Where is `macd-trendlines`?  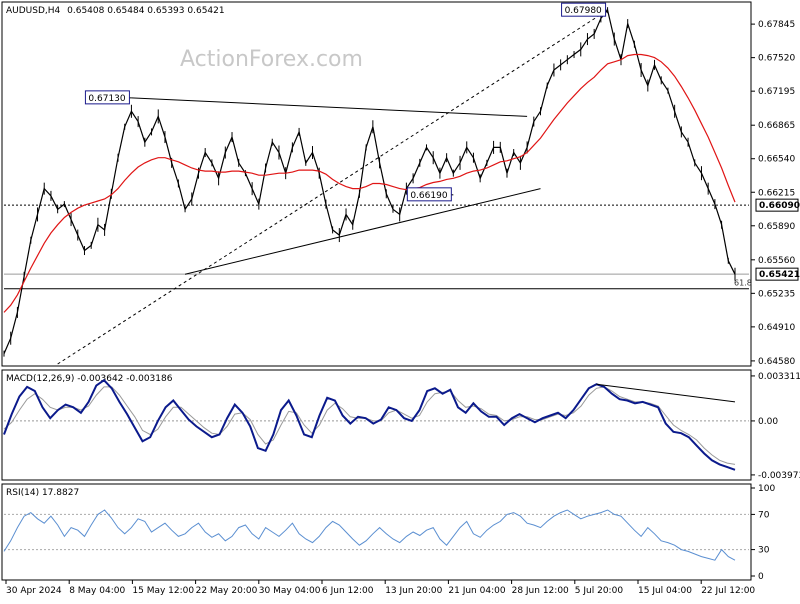 macd-trendlines is located at coordinates (666, 393).